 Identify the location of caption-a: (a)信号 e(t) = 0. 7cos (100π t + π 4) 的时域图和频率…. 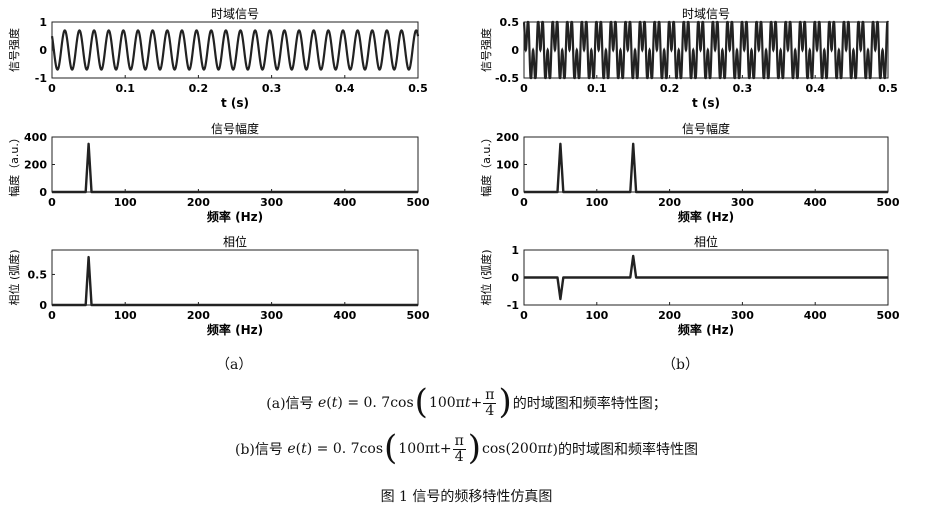
(466, 402).